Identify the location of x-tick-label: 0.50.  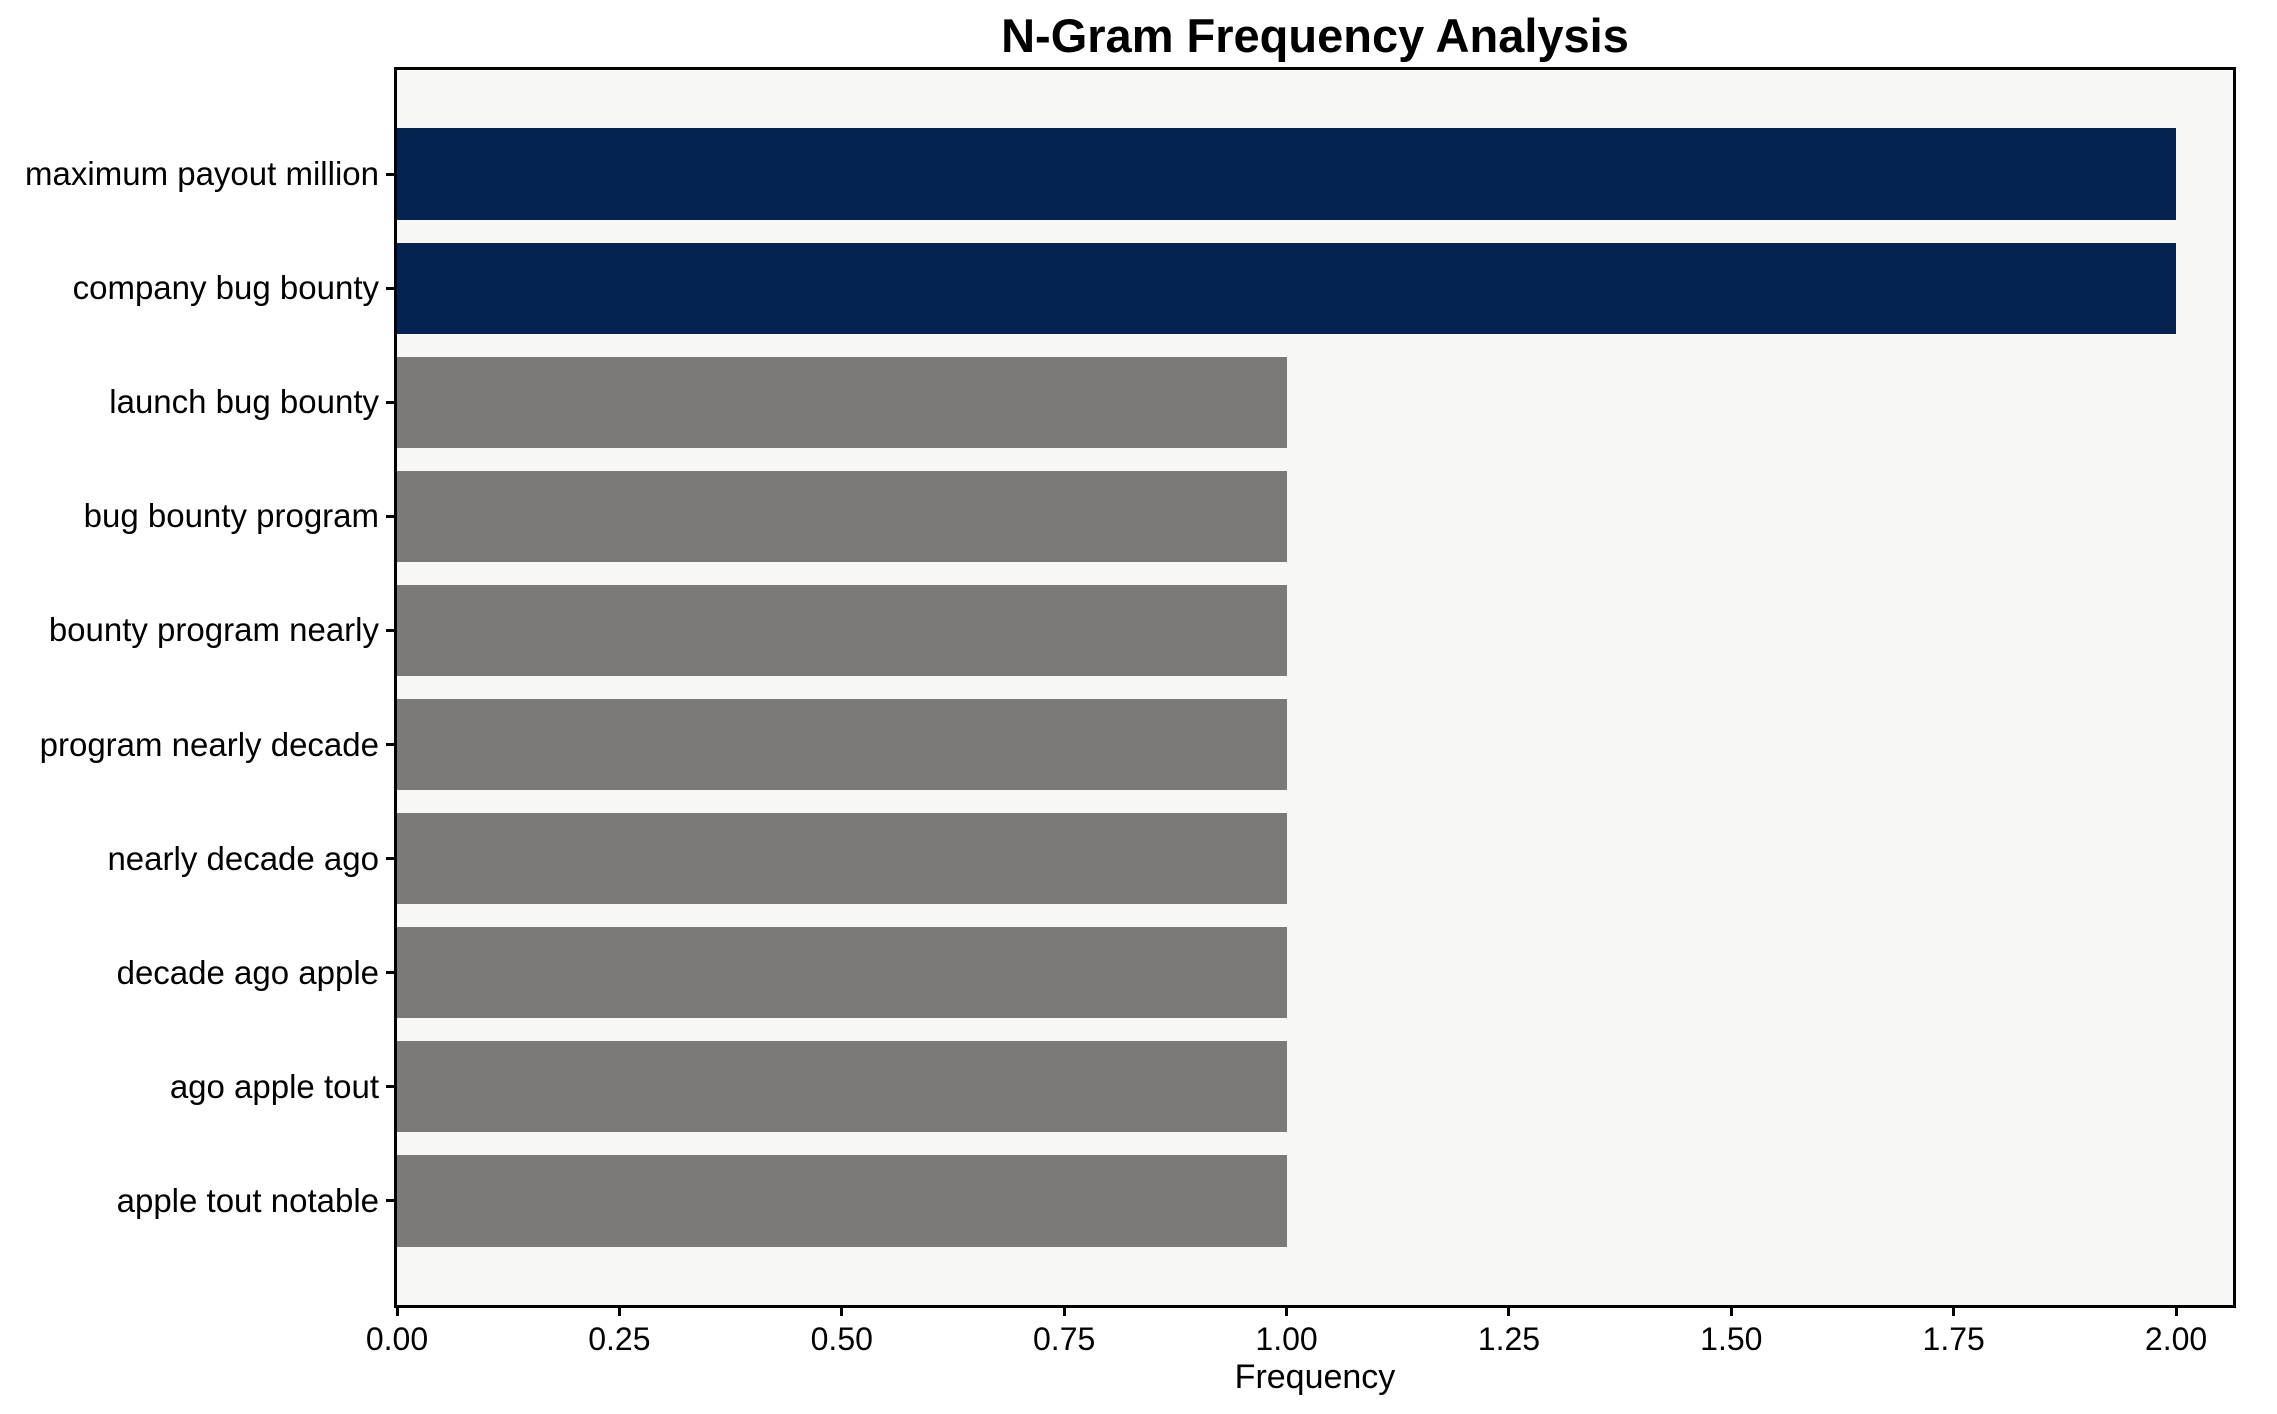
(841, 1339).